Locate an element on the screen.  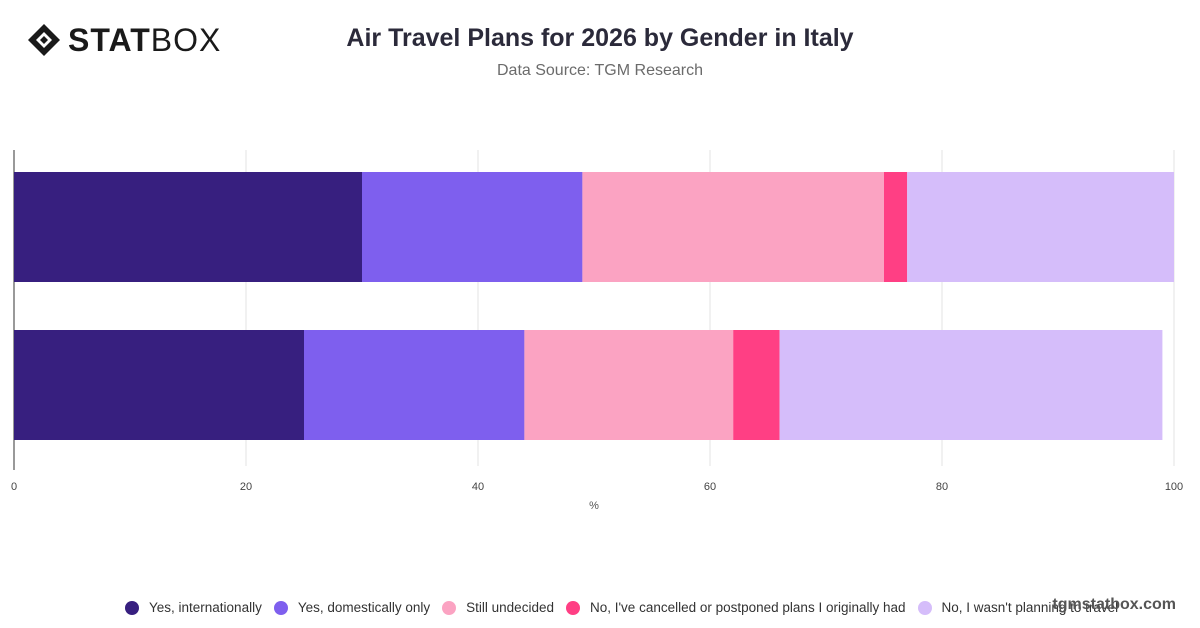
x-tick-label: 100 is located at coordinates (1174, 487).